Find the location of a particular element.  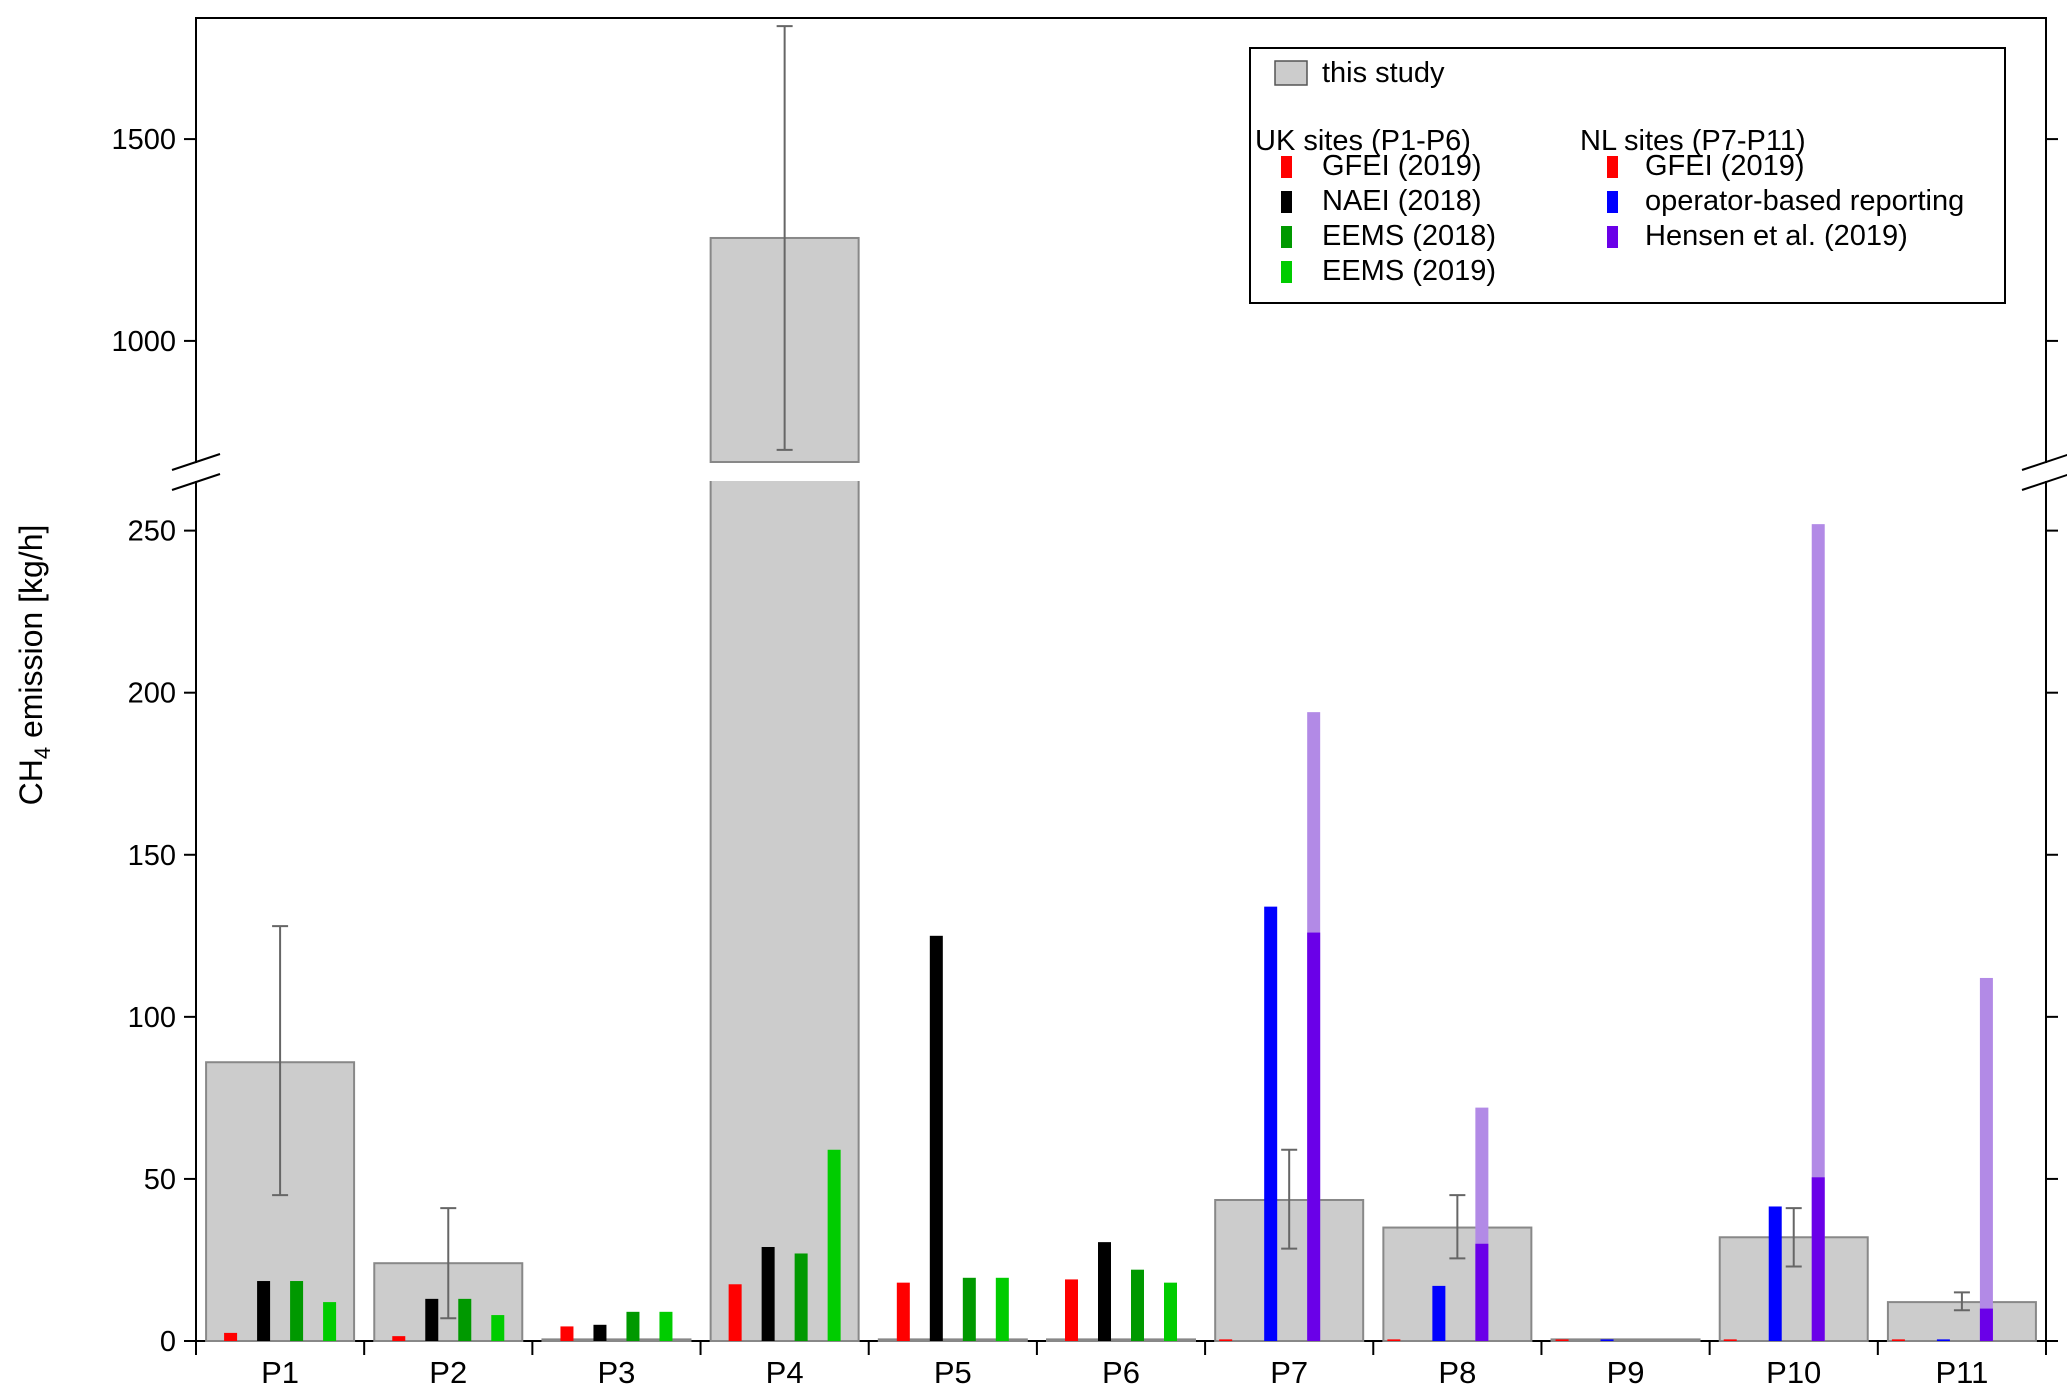

x-tick-label-P3: P3 is located at coordinates (616, 1372).